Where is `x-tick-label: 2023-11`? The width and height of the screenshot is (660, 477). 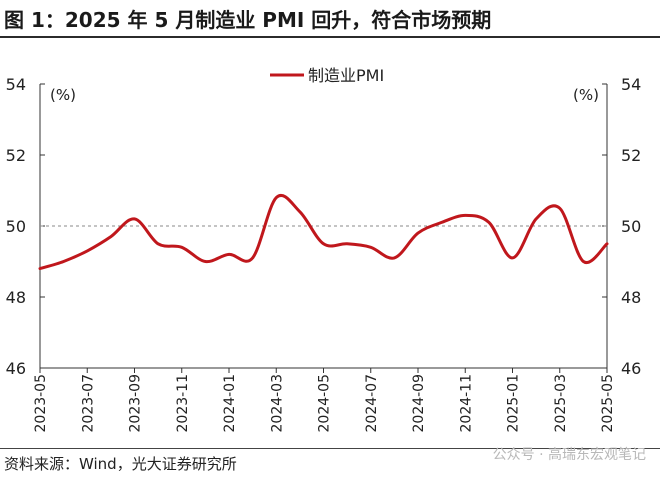
x-tick-label: 2023-11 is located at coordinates (183, 403).